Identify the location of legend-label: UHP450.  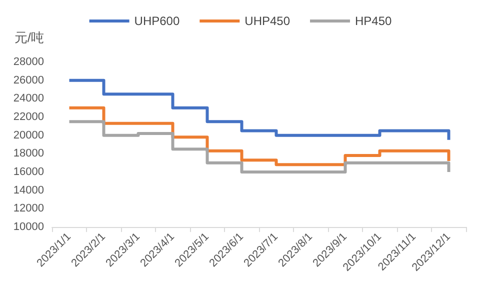
(267, 21).